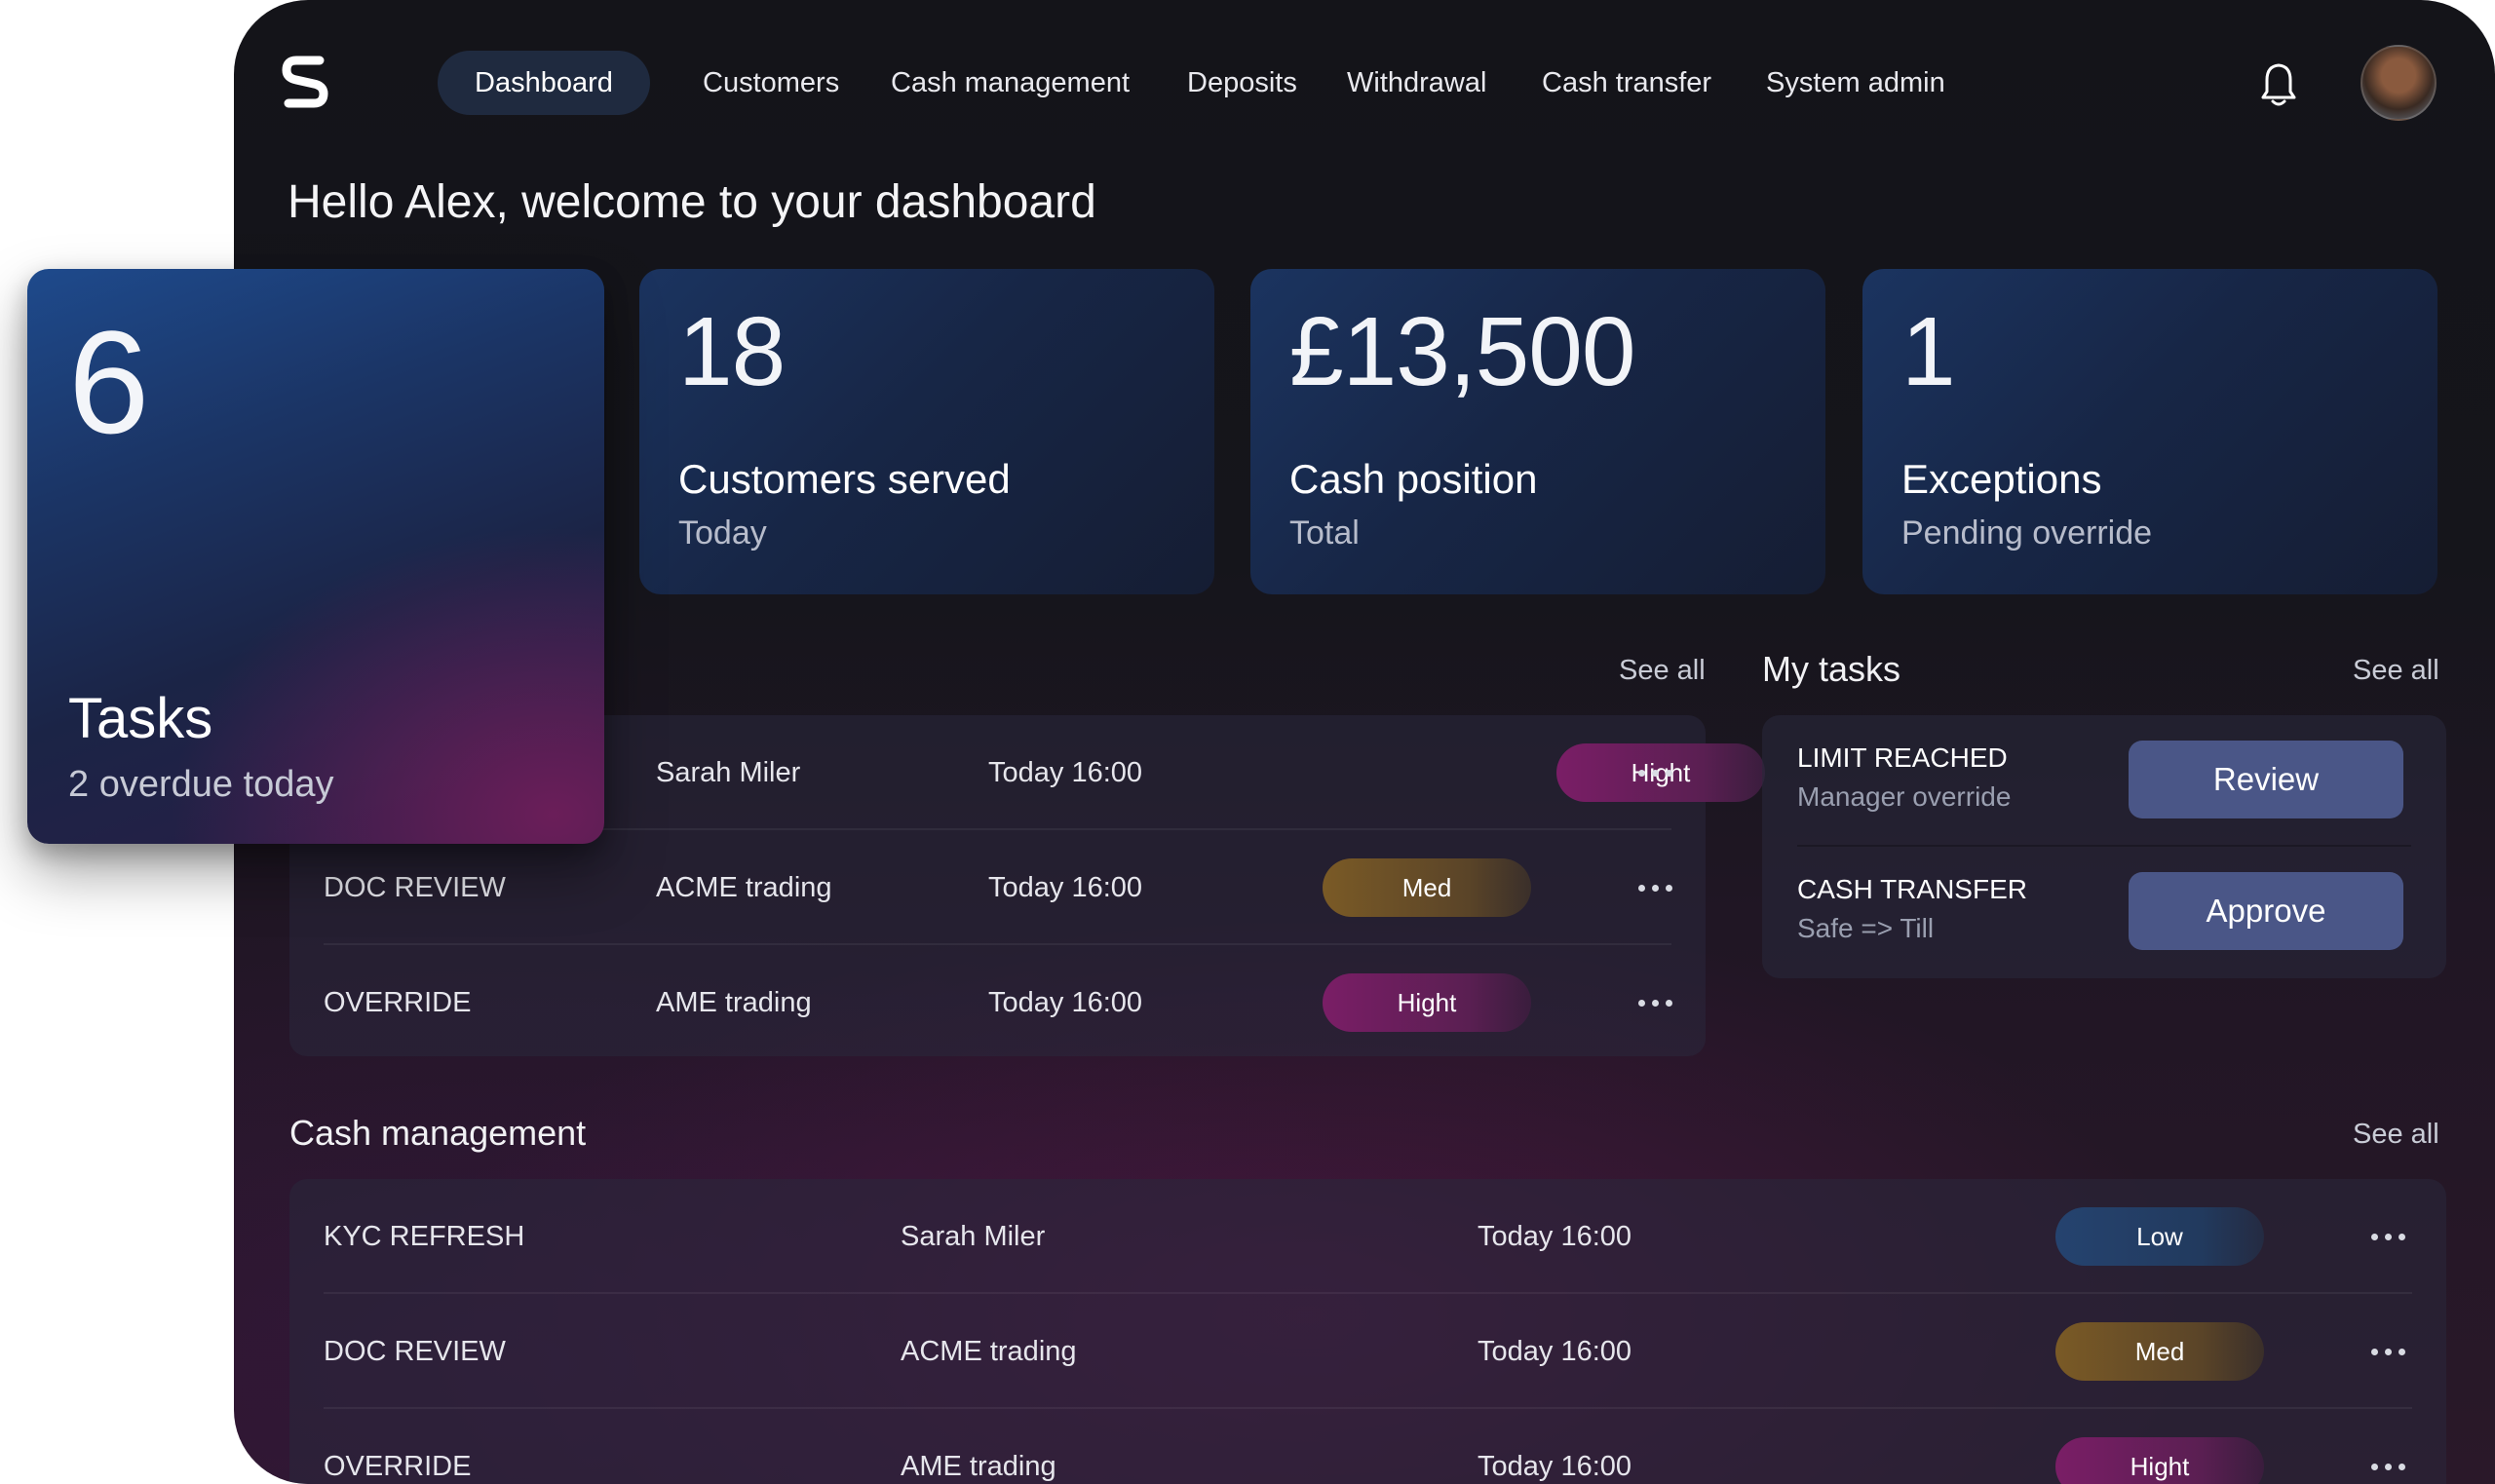 Image resolution: width=2495 pixels, height=1484 pixels. What do you see at coordinates (1462, 351) in the screenshot?
I see `stat-value: £13,500` at bounding box center [1462, 351].